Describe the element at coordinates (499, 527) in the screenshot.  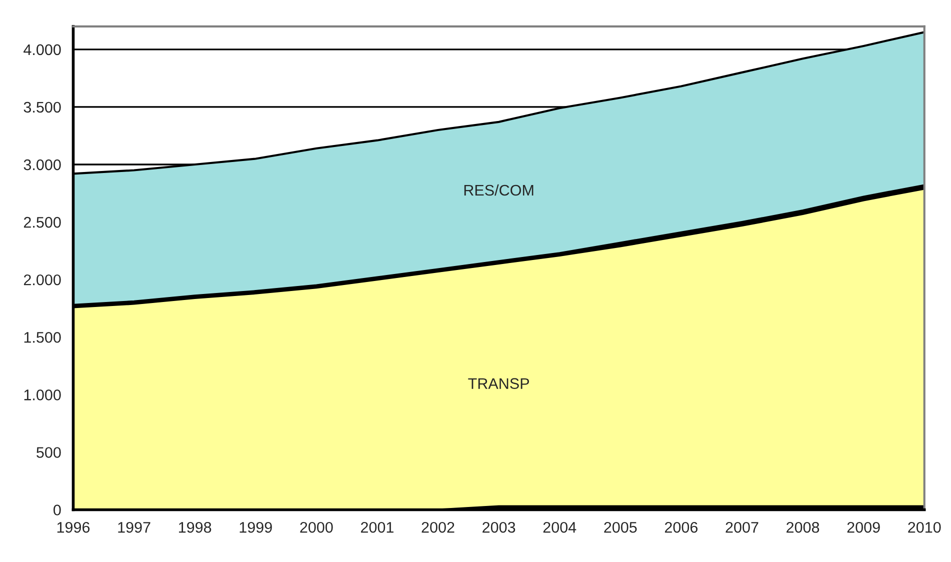
I see `x-tick-label: 2003` at that location.